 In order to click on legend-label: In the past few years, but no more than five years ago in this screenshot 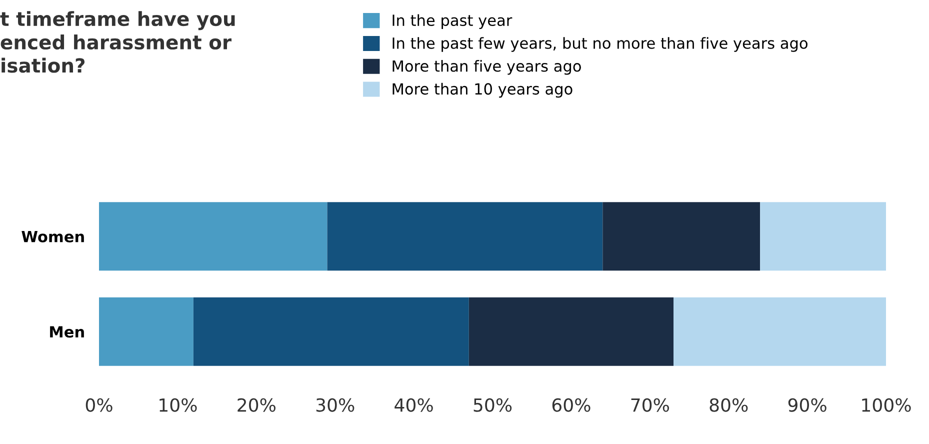, I will do `click(600, 44)`.